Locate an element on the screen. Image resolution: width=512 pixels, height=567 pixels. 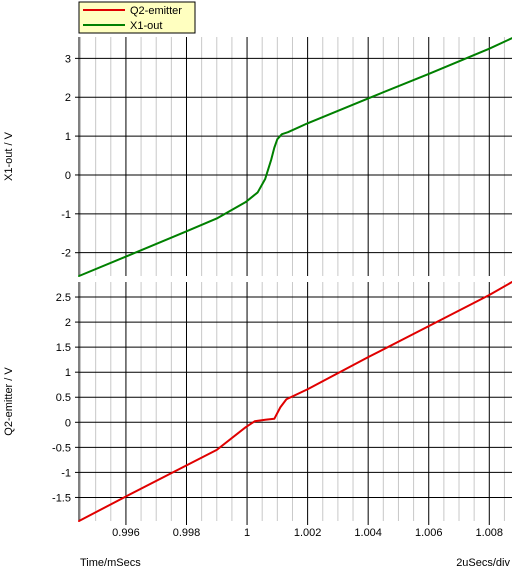
y-tick-label: -1.5 is located at coordinates (61, 498).